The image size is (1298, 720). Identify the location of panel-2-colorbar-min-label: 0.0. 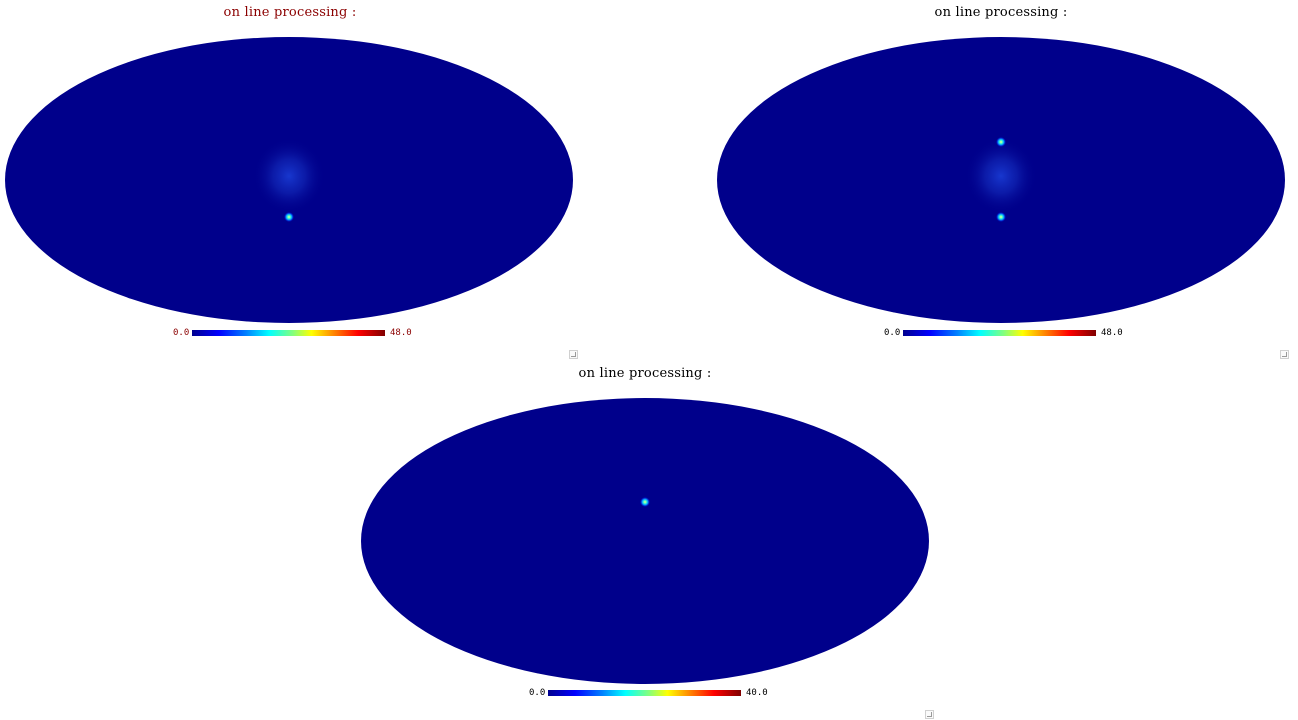
(892, 333).